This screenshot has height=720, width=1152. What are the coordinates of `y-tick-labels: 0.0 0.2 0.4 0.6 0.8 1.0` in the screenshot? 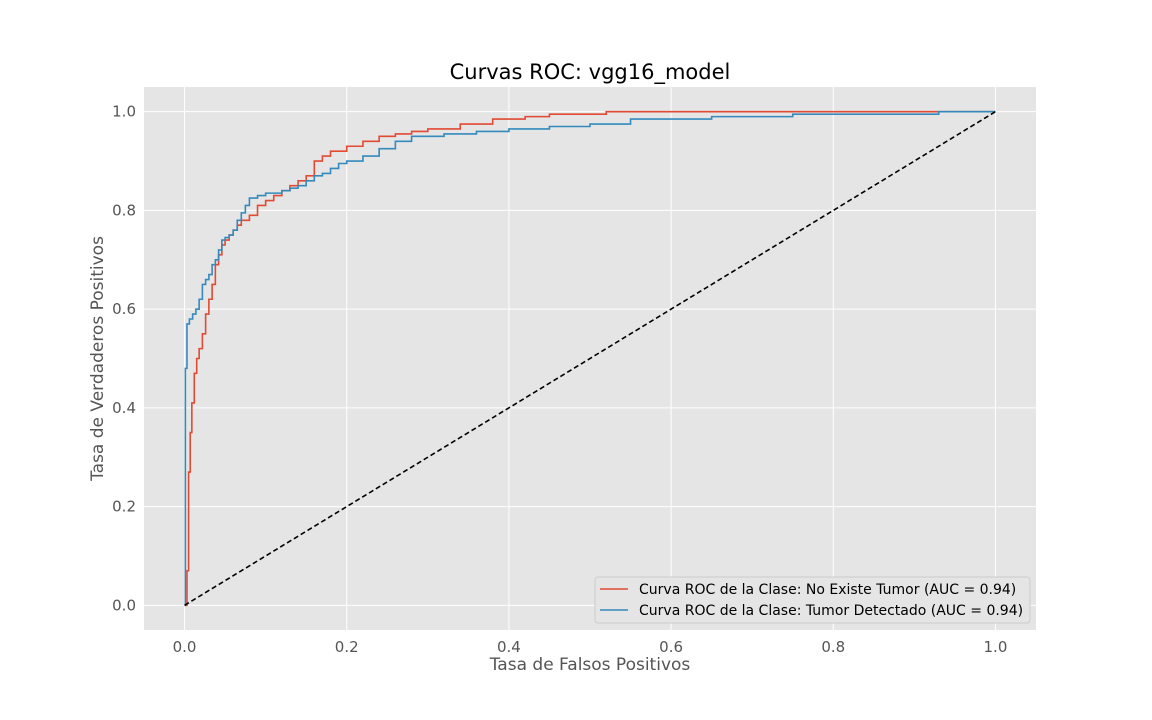 It's located at (124, 359).